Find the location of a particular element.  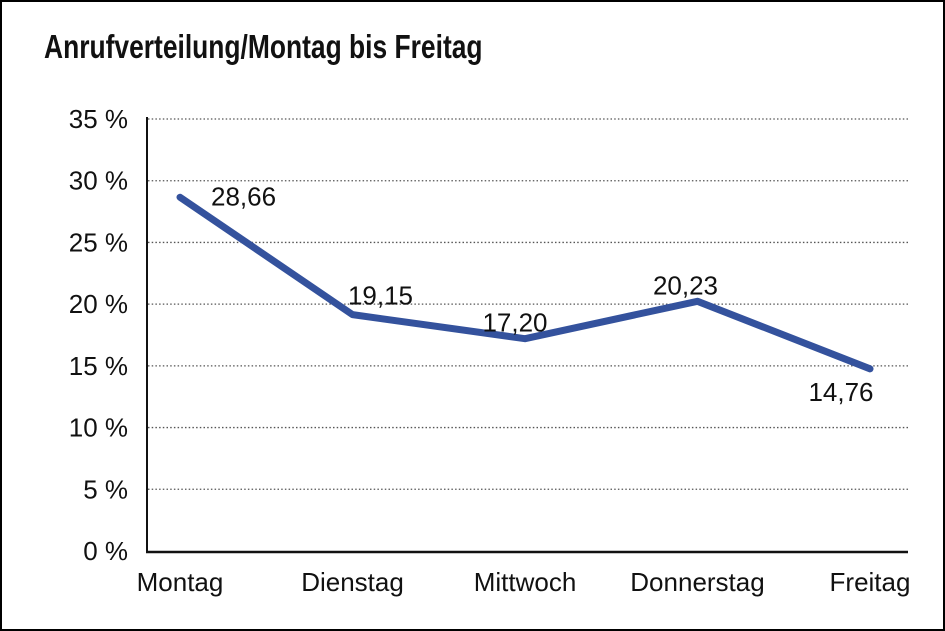

x-axis-label: Dienstag is located at coordinates (352, 582).